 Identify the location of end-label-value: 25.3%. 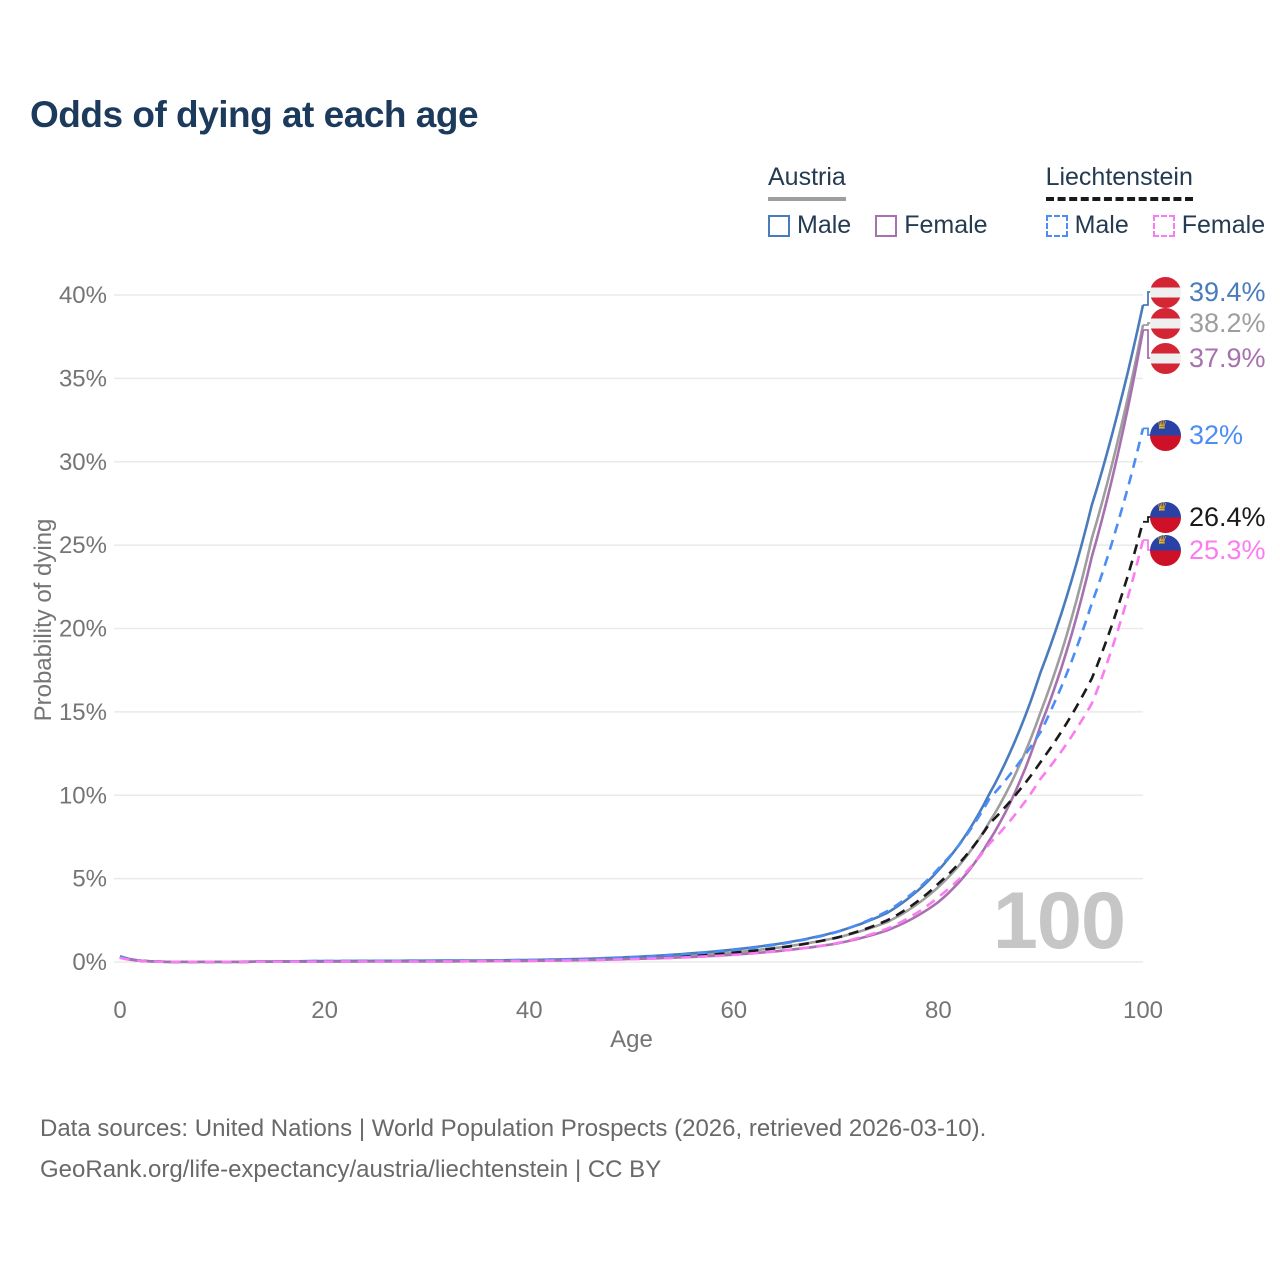
(1227, 549).